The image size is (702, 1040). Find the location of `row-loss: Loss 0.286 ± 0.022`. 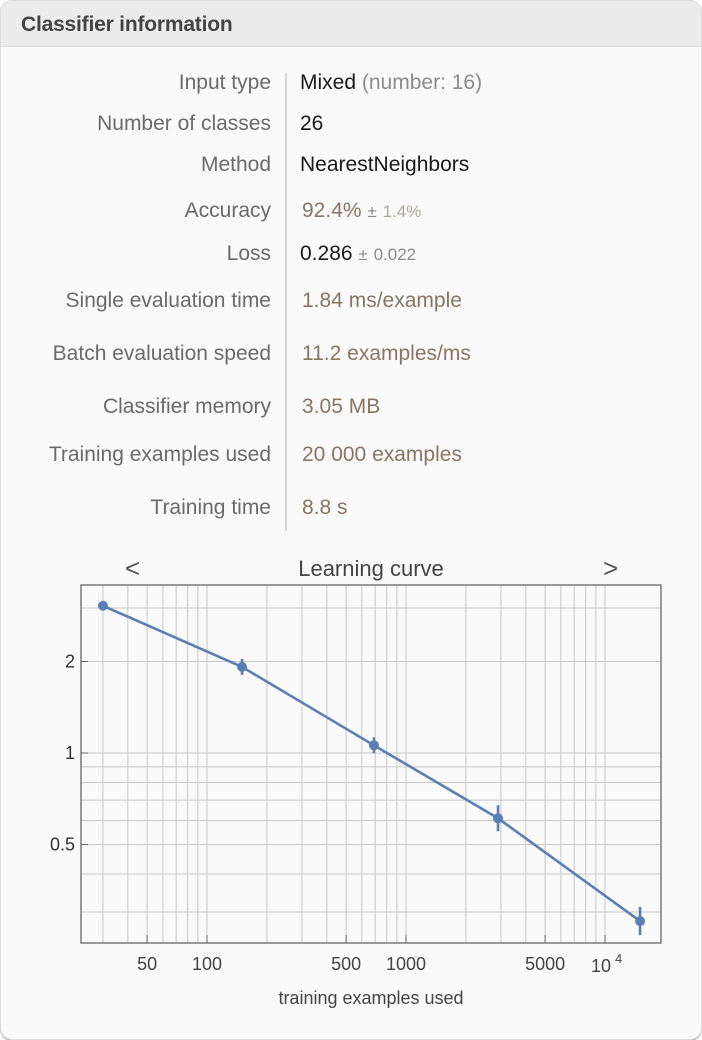

row-loss: Loss 0.286 ± 0.022 is located at coordinates (351, 257).